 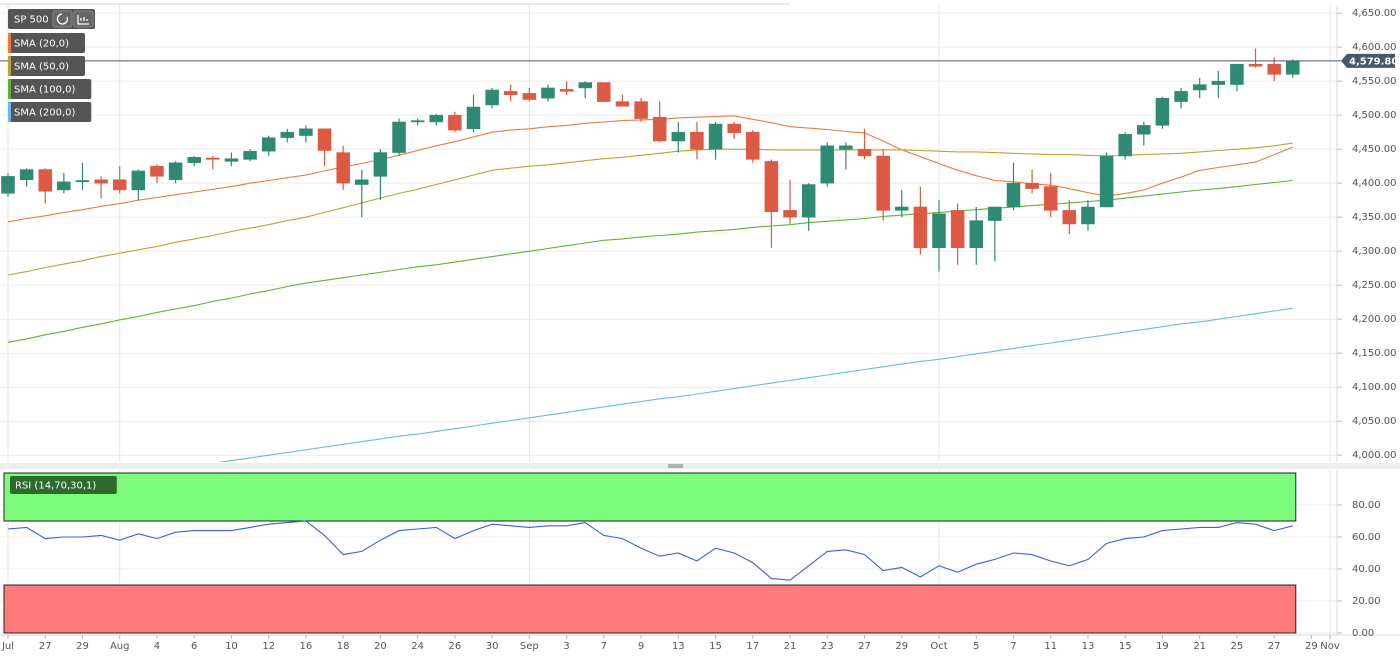 What do you see at coordinates (752, 646) in the screenshot?
I see `x-tick-label: 17` at bounding box center [752, 646].